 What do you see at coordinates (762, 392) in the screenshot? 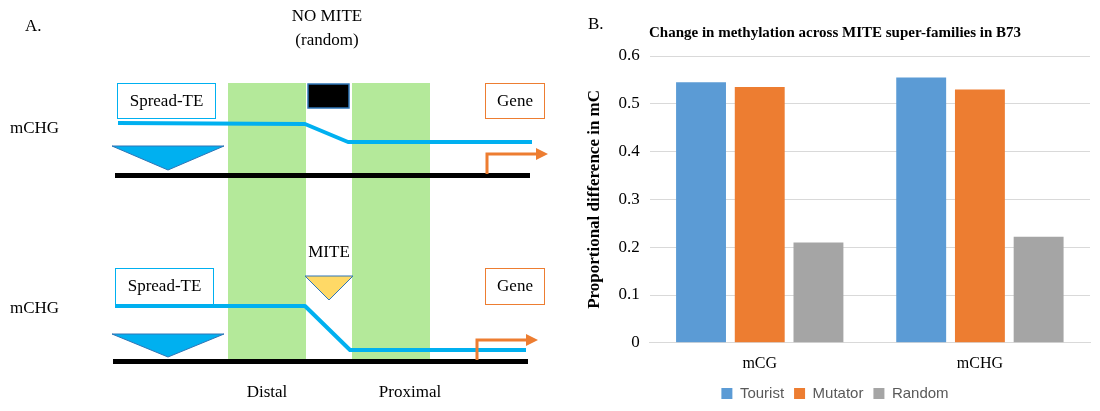
I see `legend-label: Tourist` at bounding box center [762, 392].